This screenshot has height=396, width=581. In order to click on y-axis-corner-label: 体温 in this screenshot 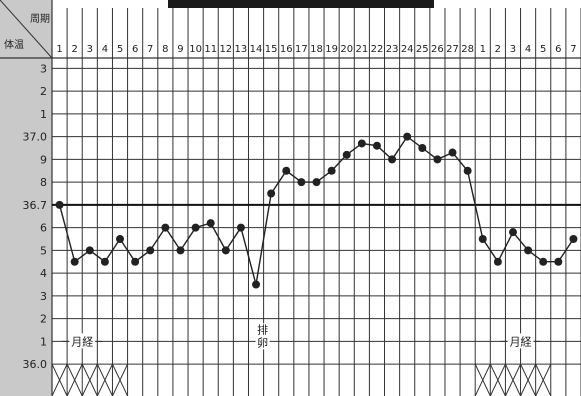, I will do `click(14, 45)`.